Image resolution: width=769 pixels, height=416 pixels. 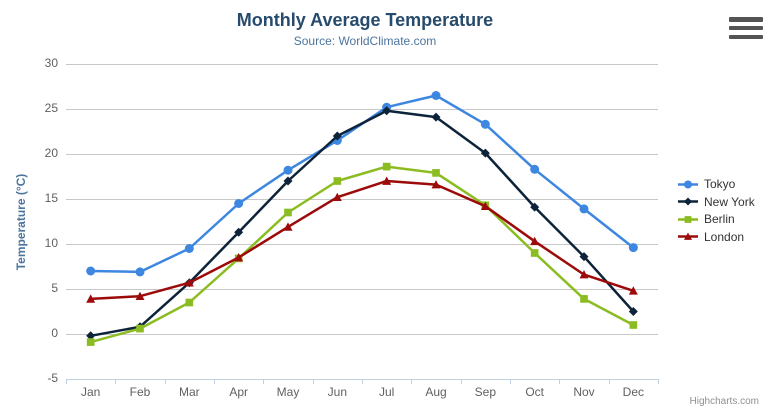 I want to click on y-axis-tick-label: 25, so click(x=51, y=108).